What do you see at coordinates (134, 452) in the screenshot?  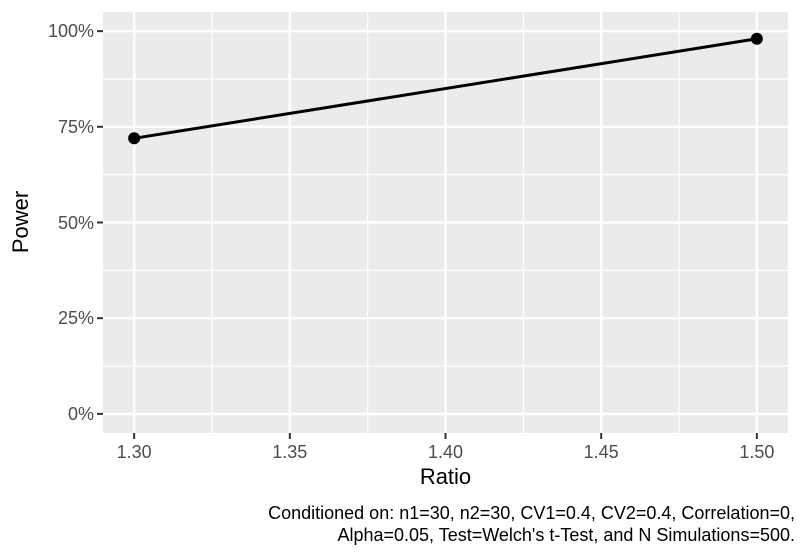 I see `x-tick-label: 1.30` at bounding box center [134, 452].